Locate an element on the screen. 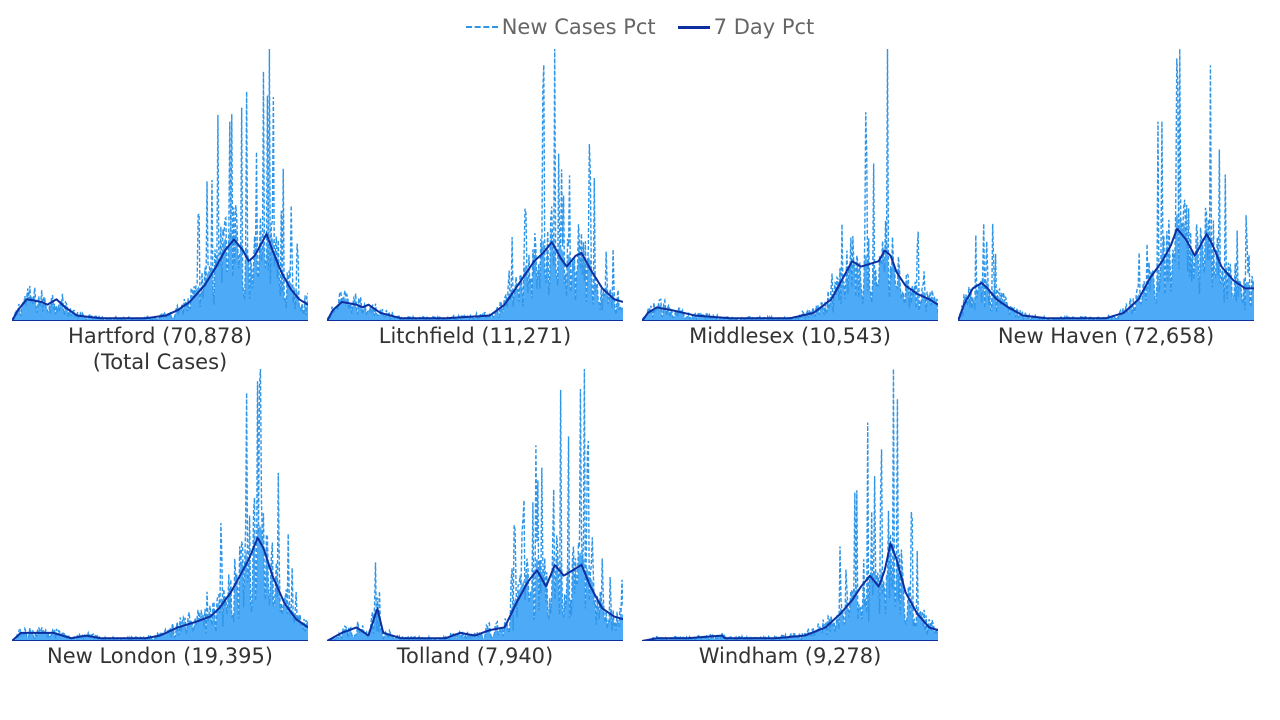 The width and height of the screenshot is (1280, 720). county-label: New Haven (72,658) is located at coordinates (1106, 336).